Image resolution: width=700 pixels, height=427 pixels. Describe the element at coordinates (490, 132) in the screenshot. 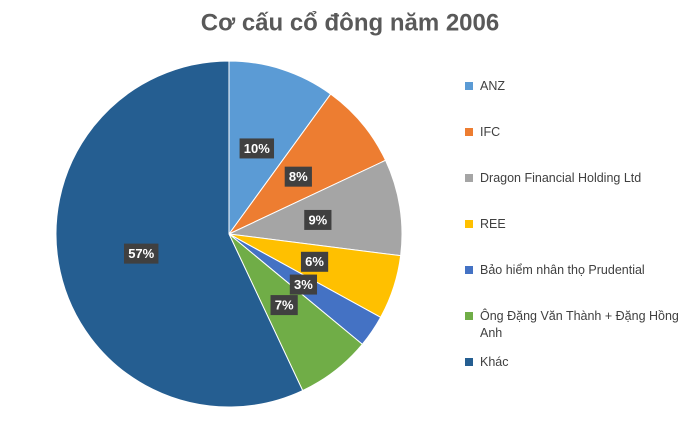

I see `legend-label: IFC` at that location.